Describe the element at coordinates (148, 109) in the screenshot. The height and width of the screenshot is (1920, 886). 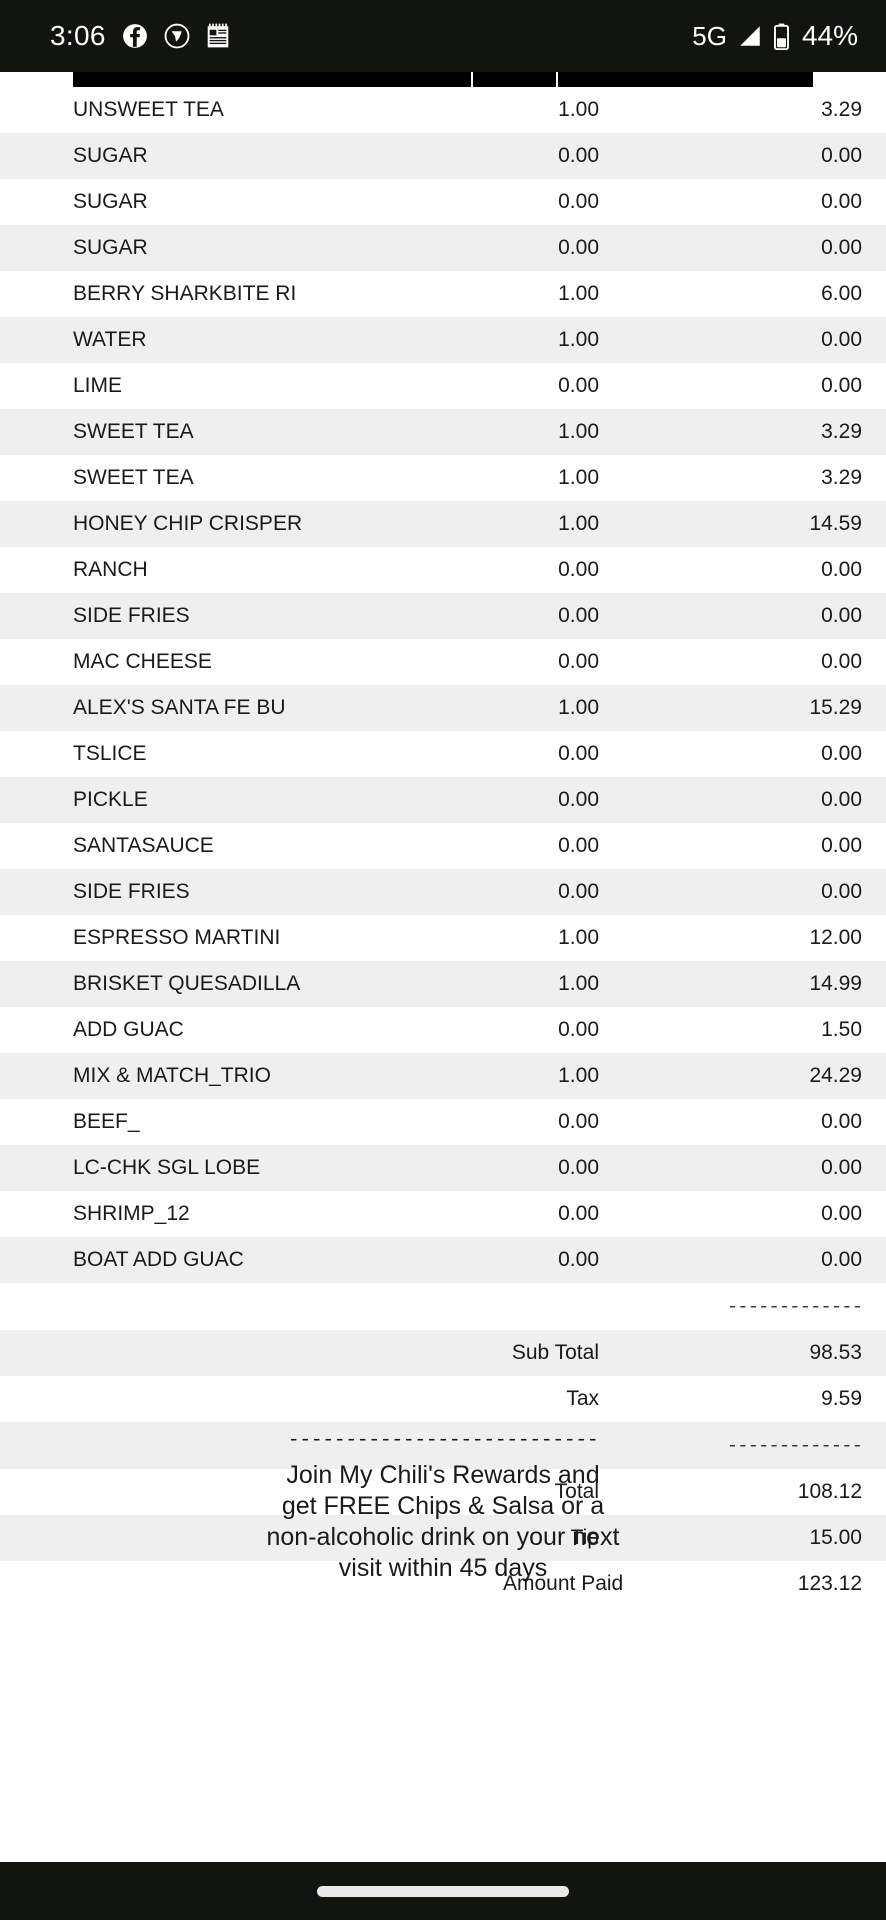
I see `item-name-cell: UNSWEET TEA` at that location.